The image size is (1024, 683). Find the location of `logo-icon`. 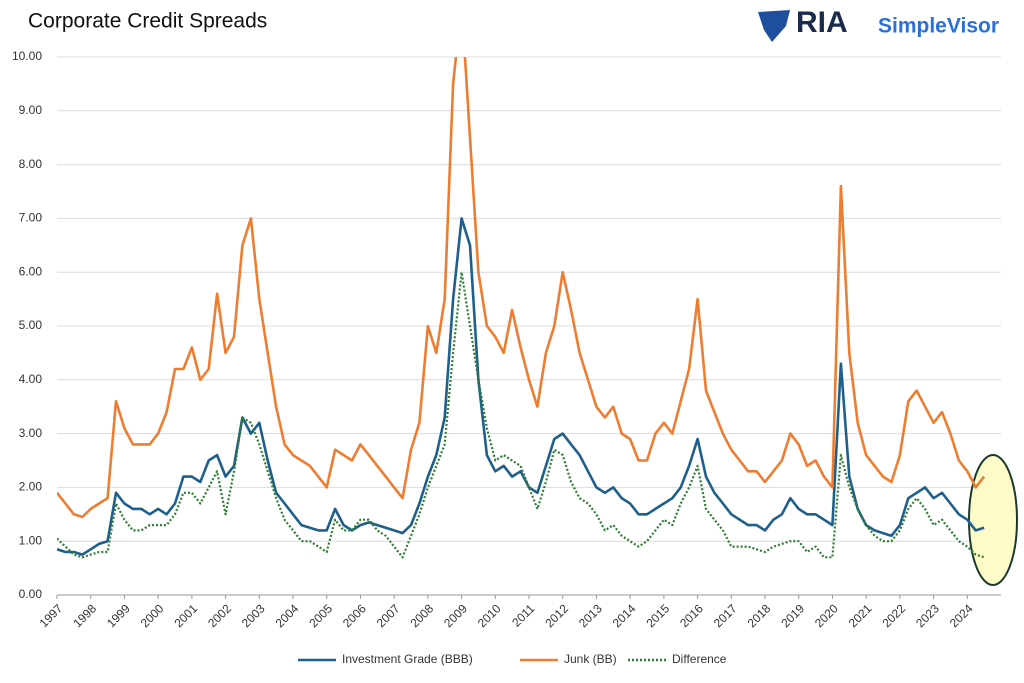

logo-icon is located at coordinates (774, 26).